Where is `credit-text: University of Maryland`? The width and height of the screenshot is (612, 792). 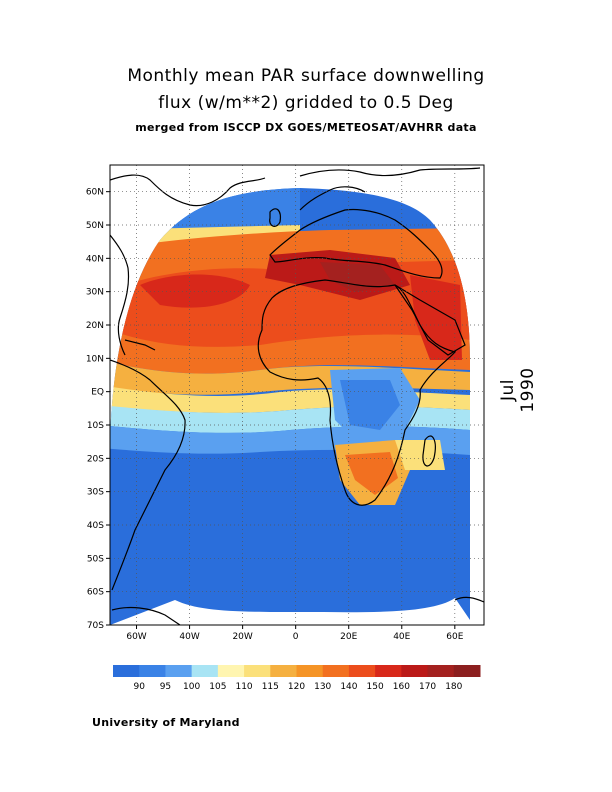
credit-text: University of Maryland is located at coordinates (166, 722).